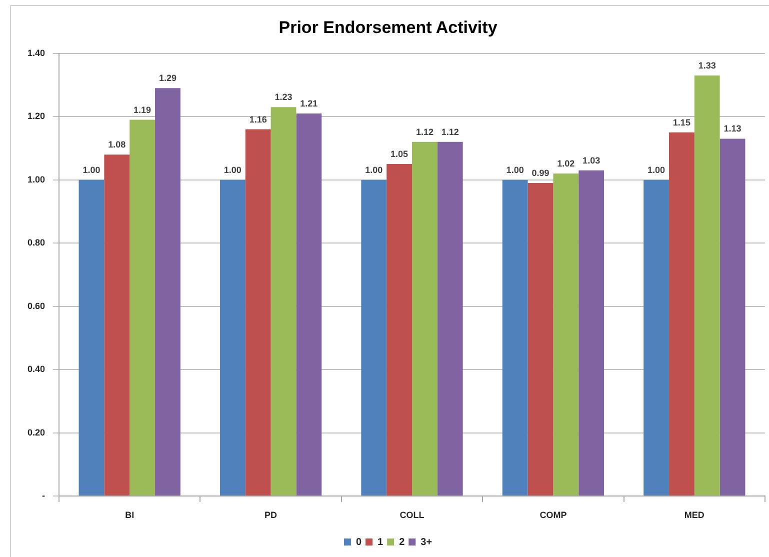 Image resolution: width=769 pixels, height=557 pixels. What do you see at coordinates (707, 65) in the screenshot?
I see `data-label: 1.33` at bounding box center [707, 65].